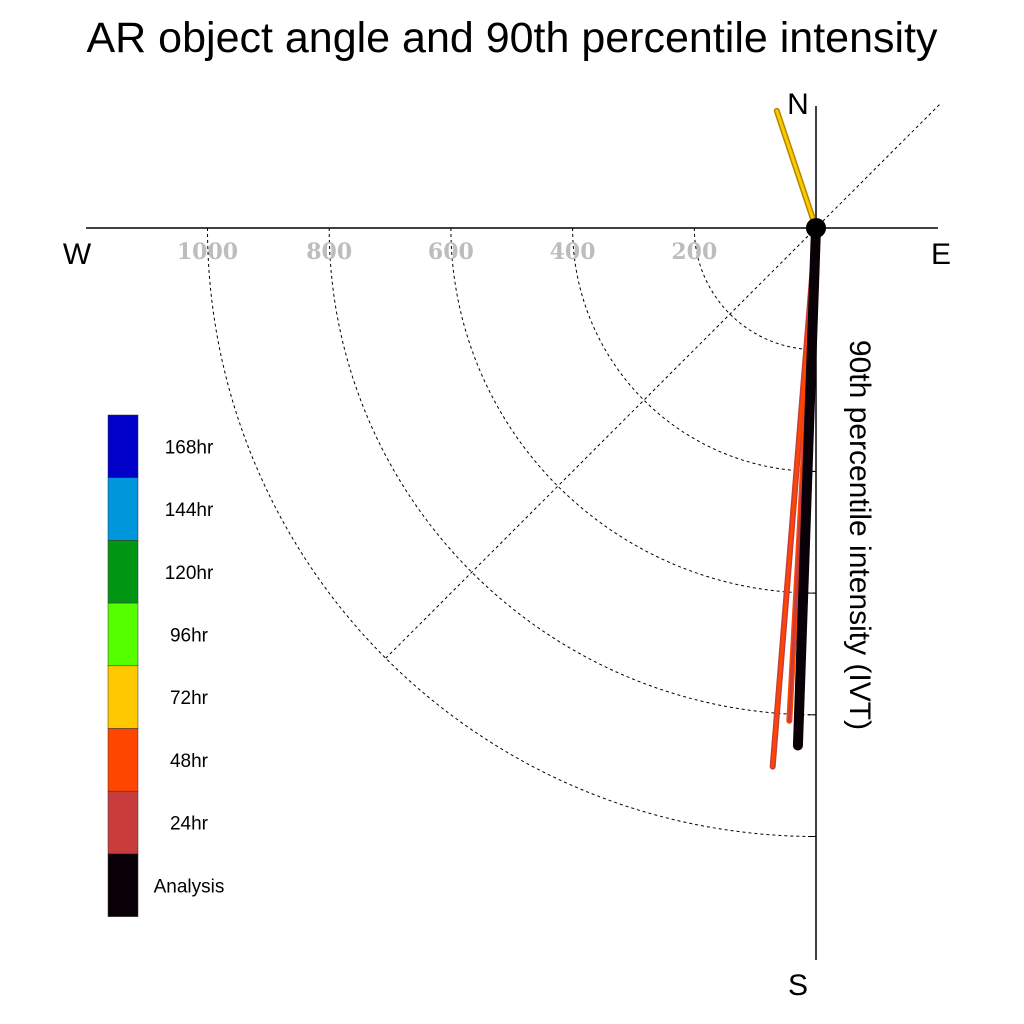  Describe the element at coordinates (123, 760) in the screenshot. I see `legend-swatch-48hr` at that location.